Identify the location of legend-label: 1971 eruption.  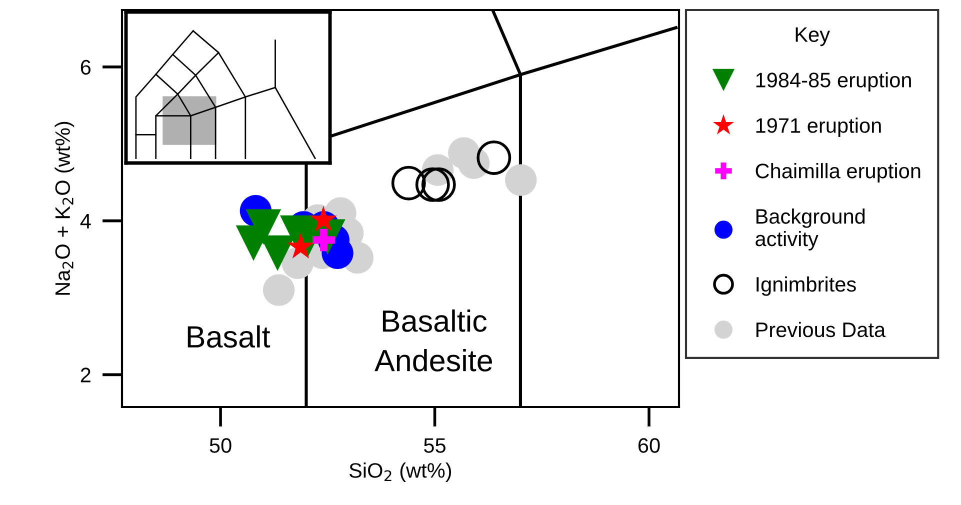
(818, 128).